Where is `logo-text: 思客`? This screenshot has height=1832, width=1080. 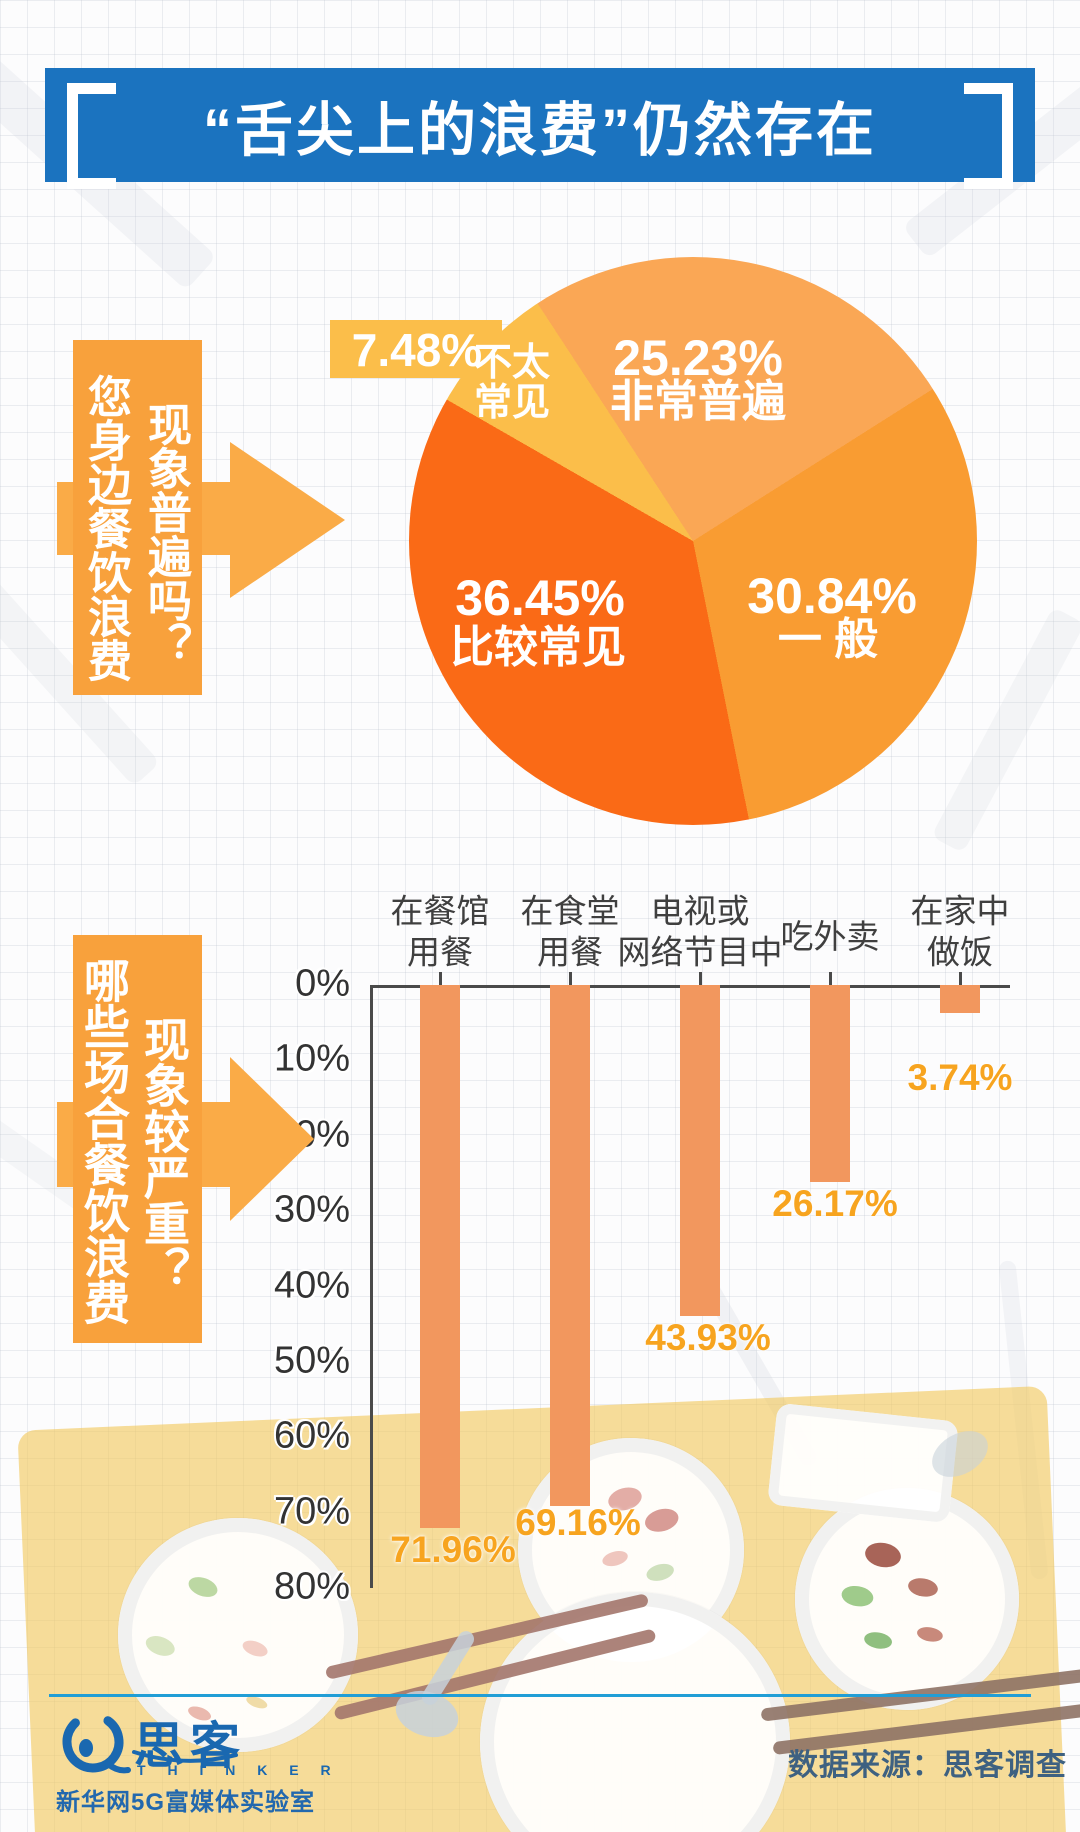 logo-text: 思客 is located at coordinates (190, 1746).